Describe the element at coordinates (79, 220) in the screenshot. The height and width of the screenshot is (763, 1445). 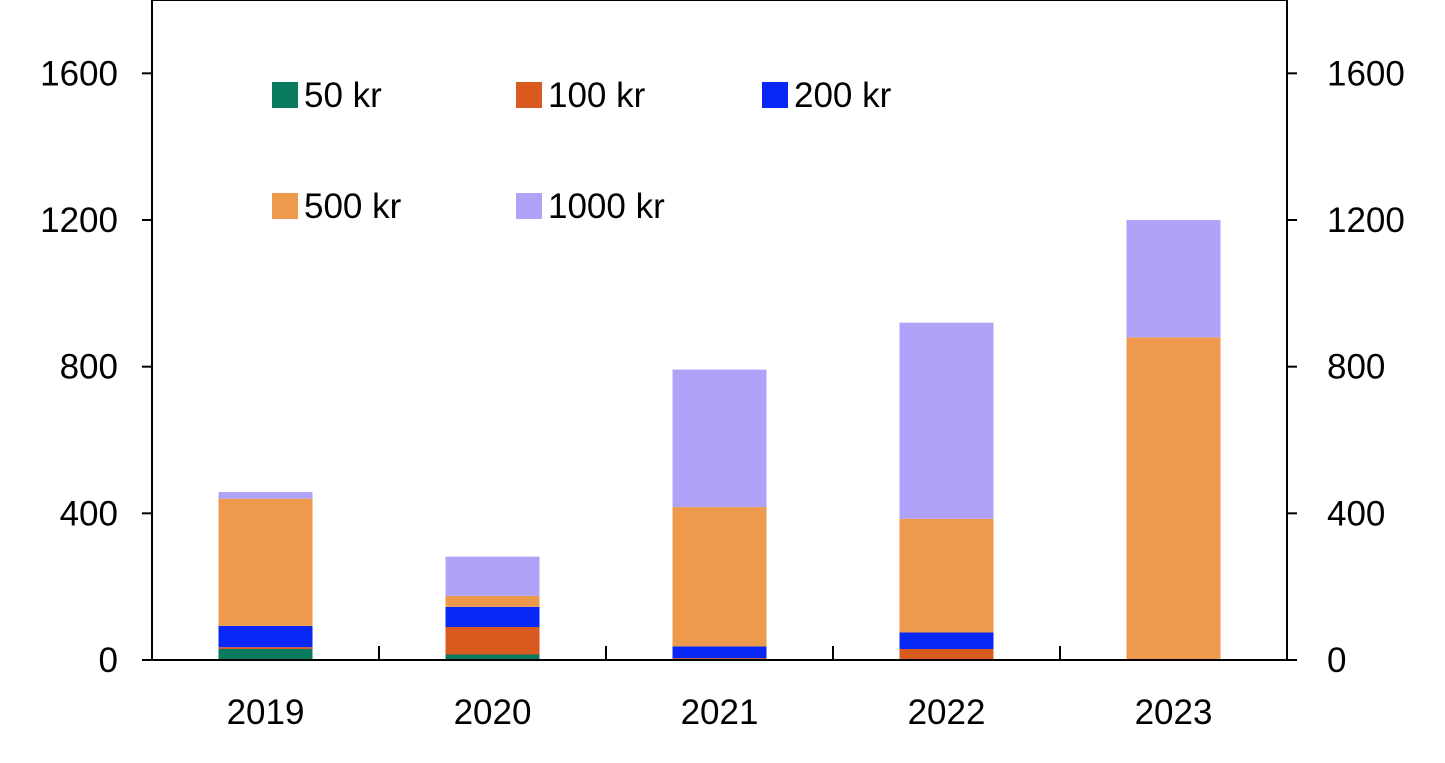
I see `y-tick-label-left: 1200` at that location.